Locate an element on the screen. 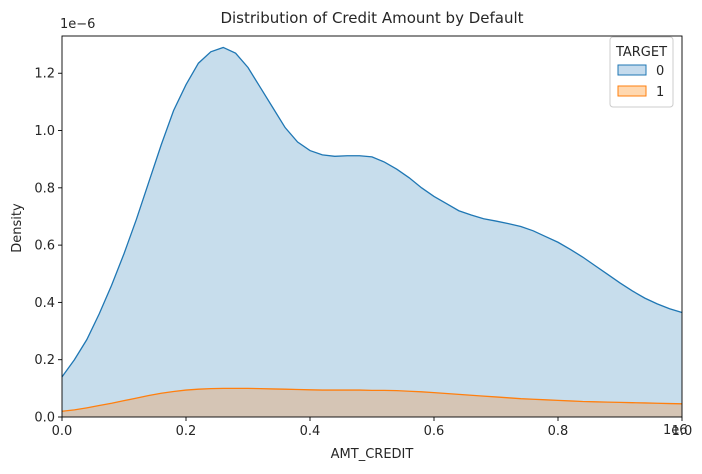 The width and height of the screenshot is (702, 474). legend-title: TARGET is located at coordinates (641, 52).